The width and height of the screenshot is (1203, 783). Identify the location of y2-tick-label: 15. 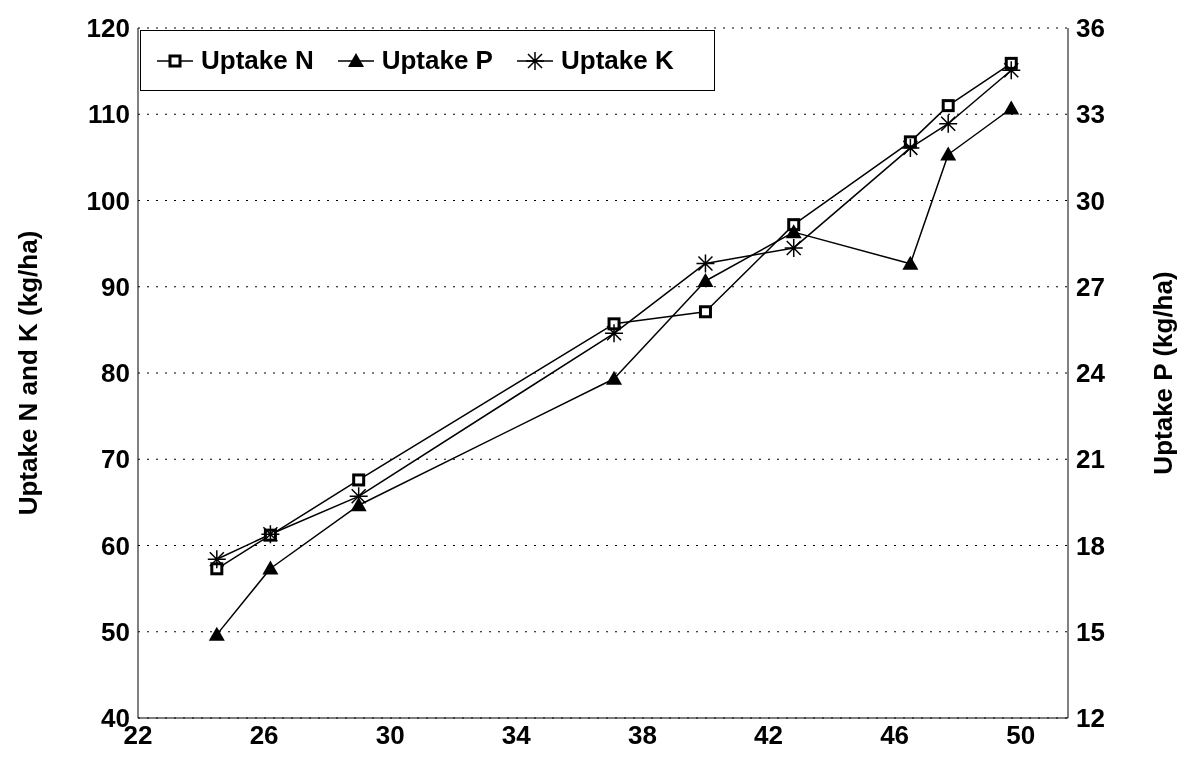
(1090, 631).